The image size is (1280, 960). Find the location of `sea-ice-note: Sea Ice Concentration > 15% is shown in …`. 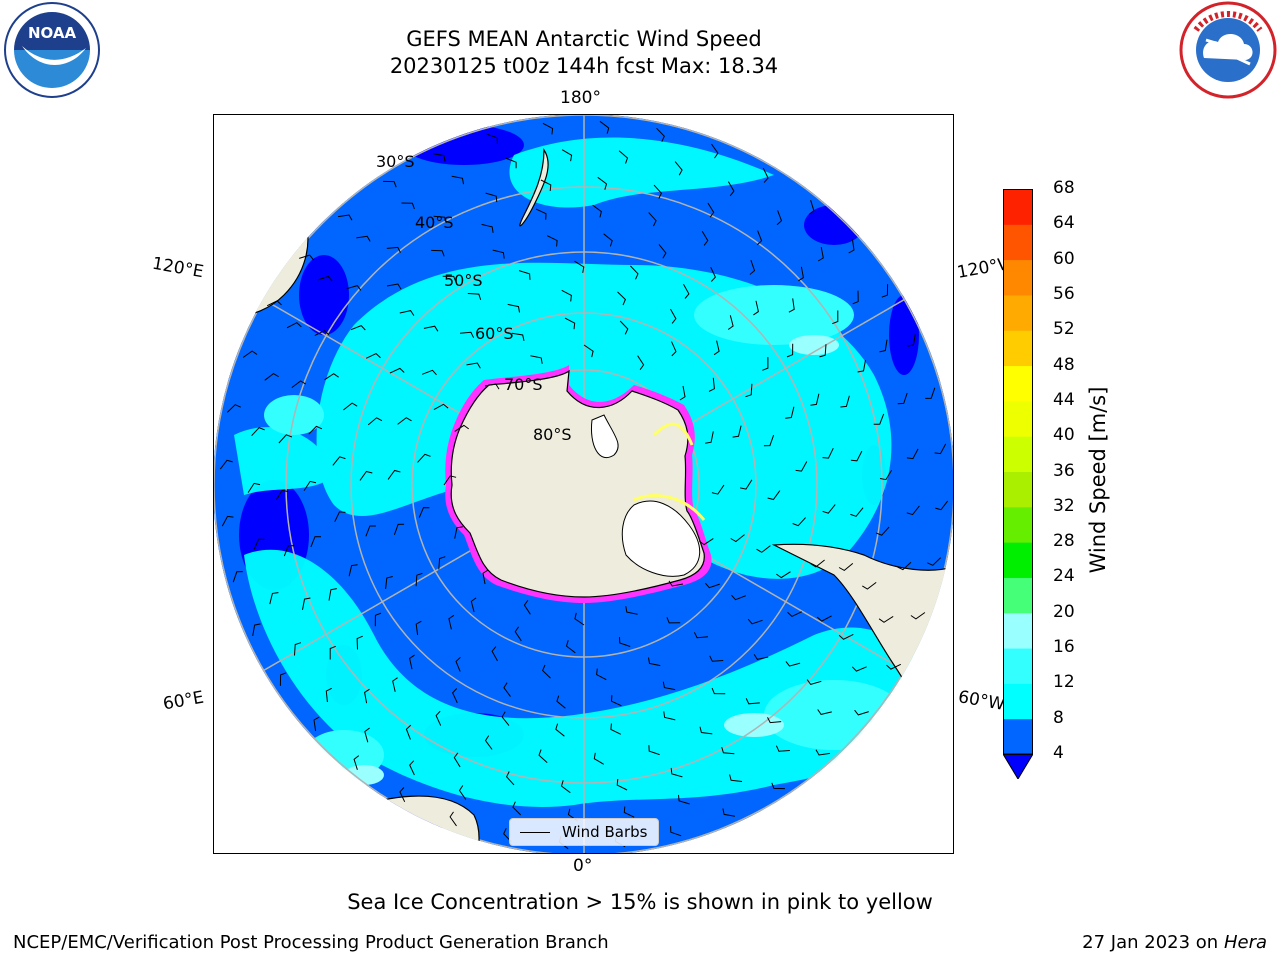

sea-ice-note: Sea Ice Concentration > 15% is shown in … is located at coordinates (640, 902).